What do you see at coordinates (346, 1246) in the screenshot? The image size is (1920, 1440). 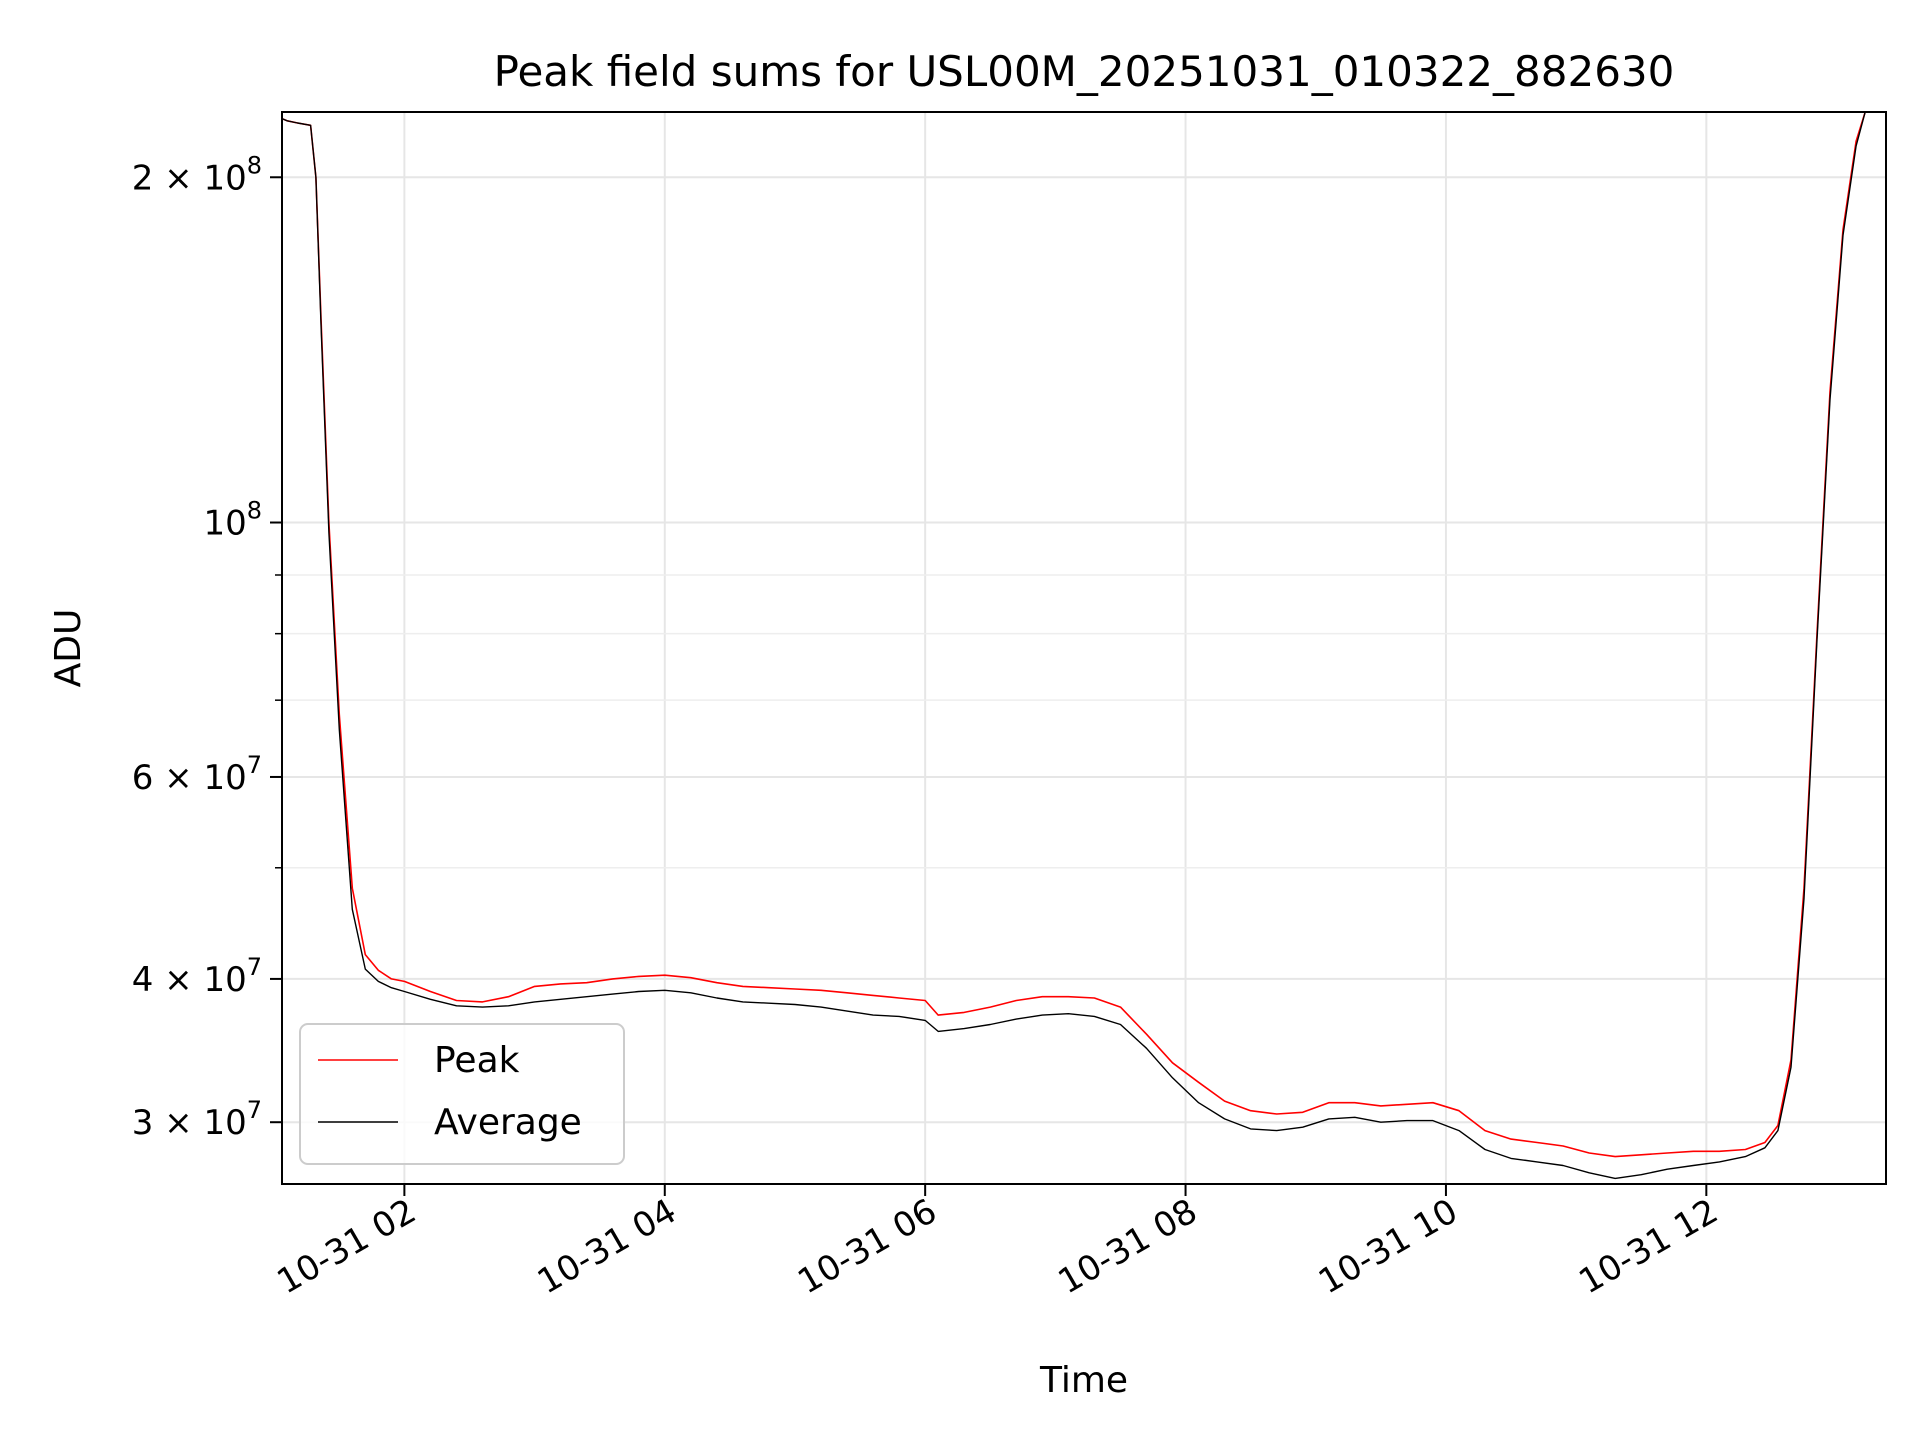 I see `x-tick-label: 10-31 02` at bounding box center [346, 1246].